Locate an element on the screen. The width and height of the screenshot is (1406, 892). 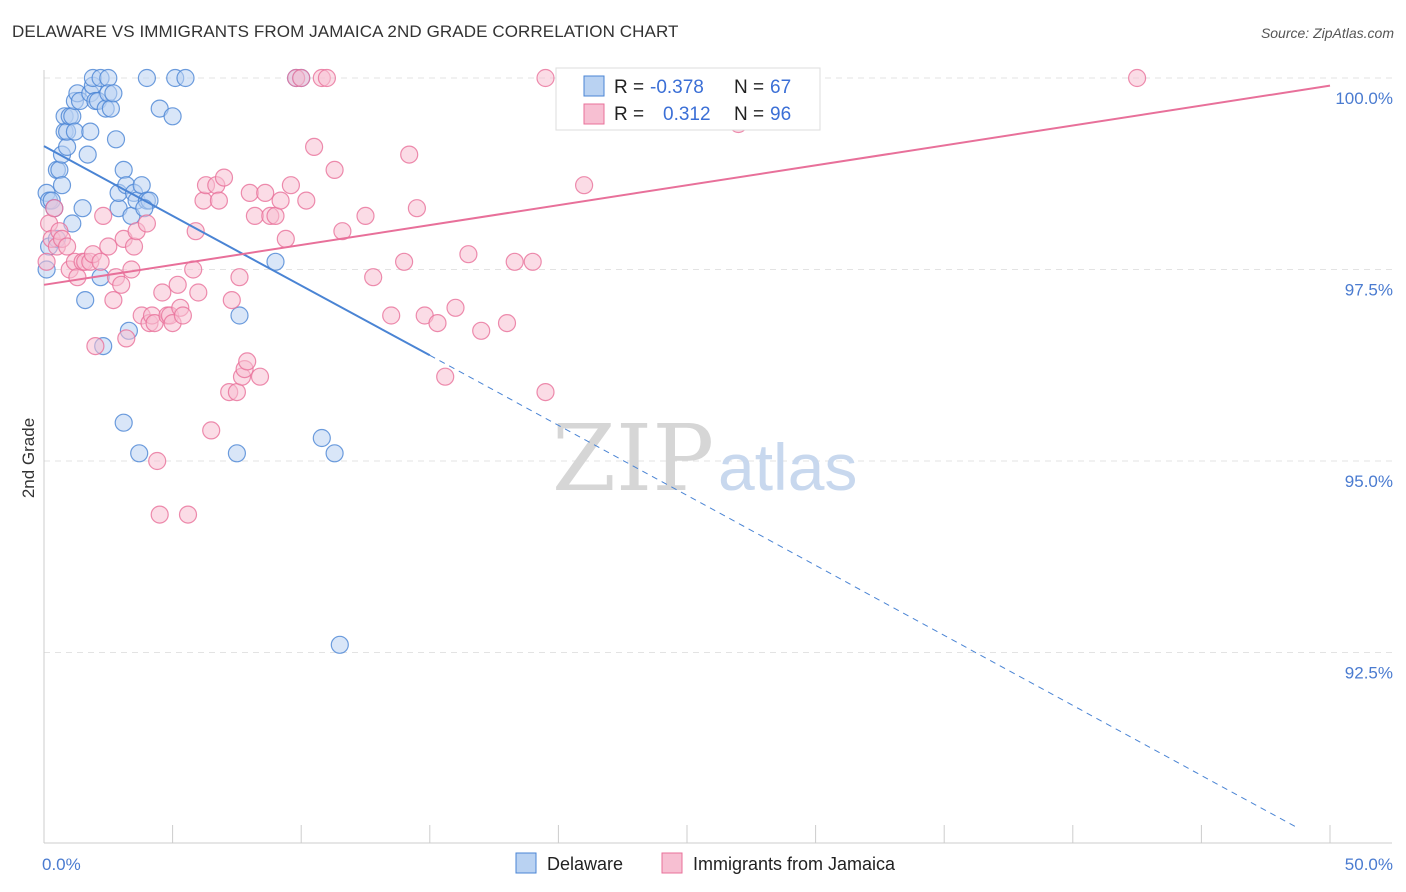
watermark: ZIP atlas is located at coordinates (704, 458).